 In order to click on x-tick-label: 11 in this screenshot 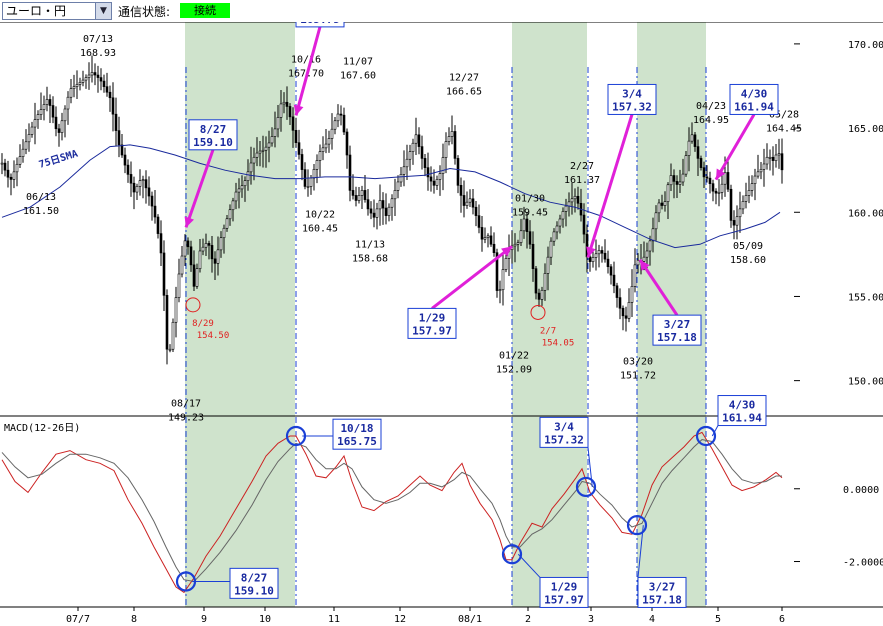, I will do `click(334, 619)`.